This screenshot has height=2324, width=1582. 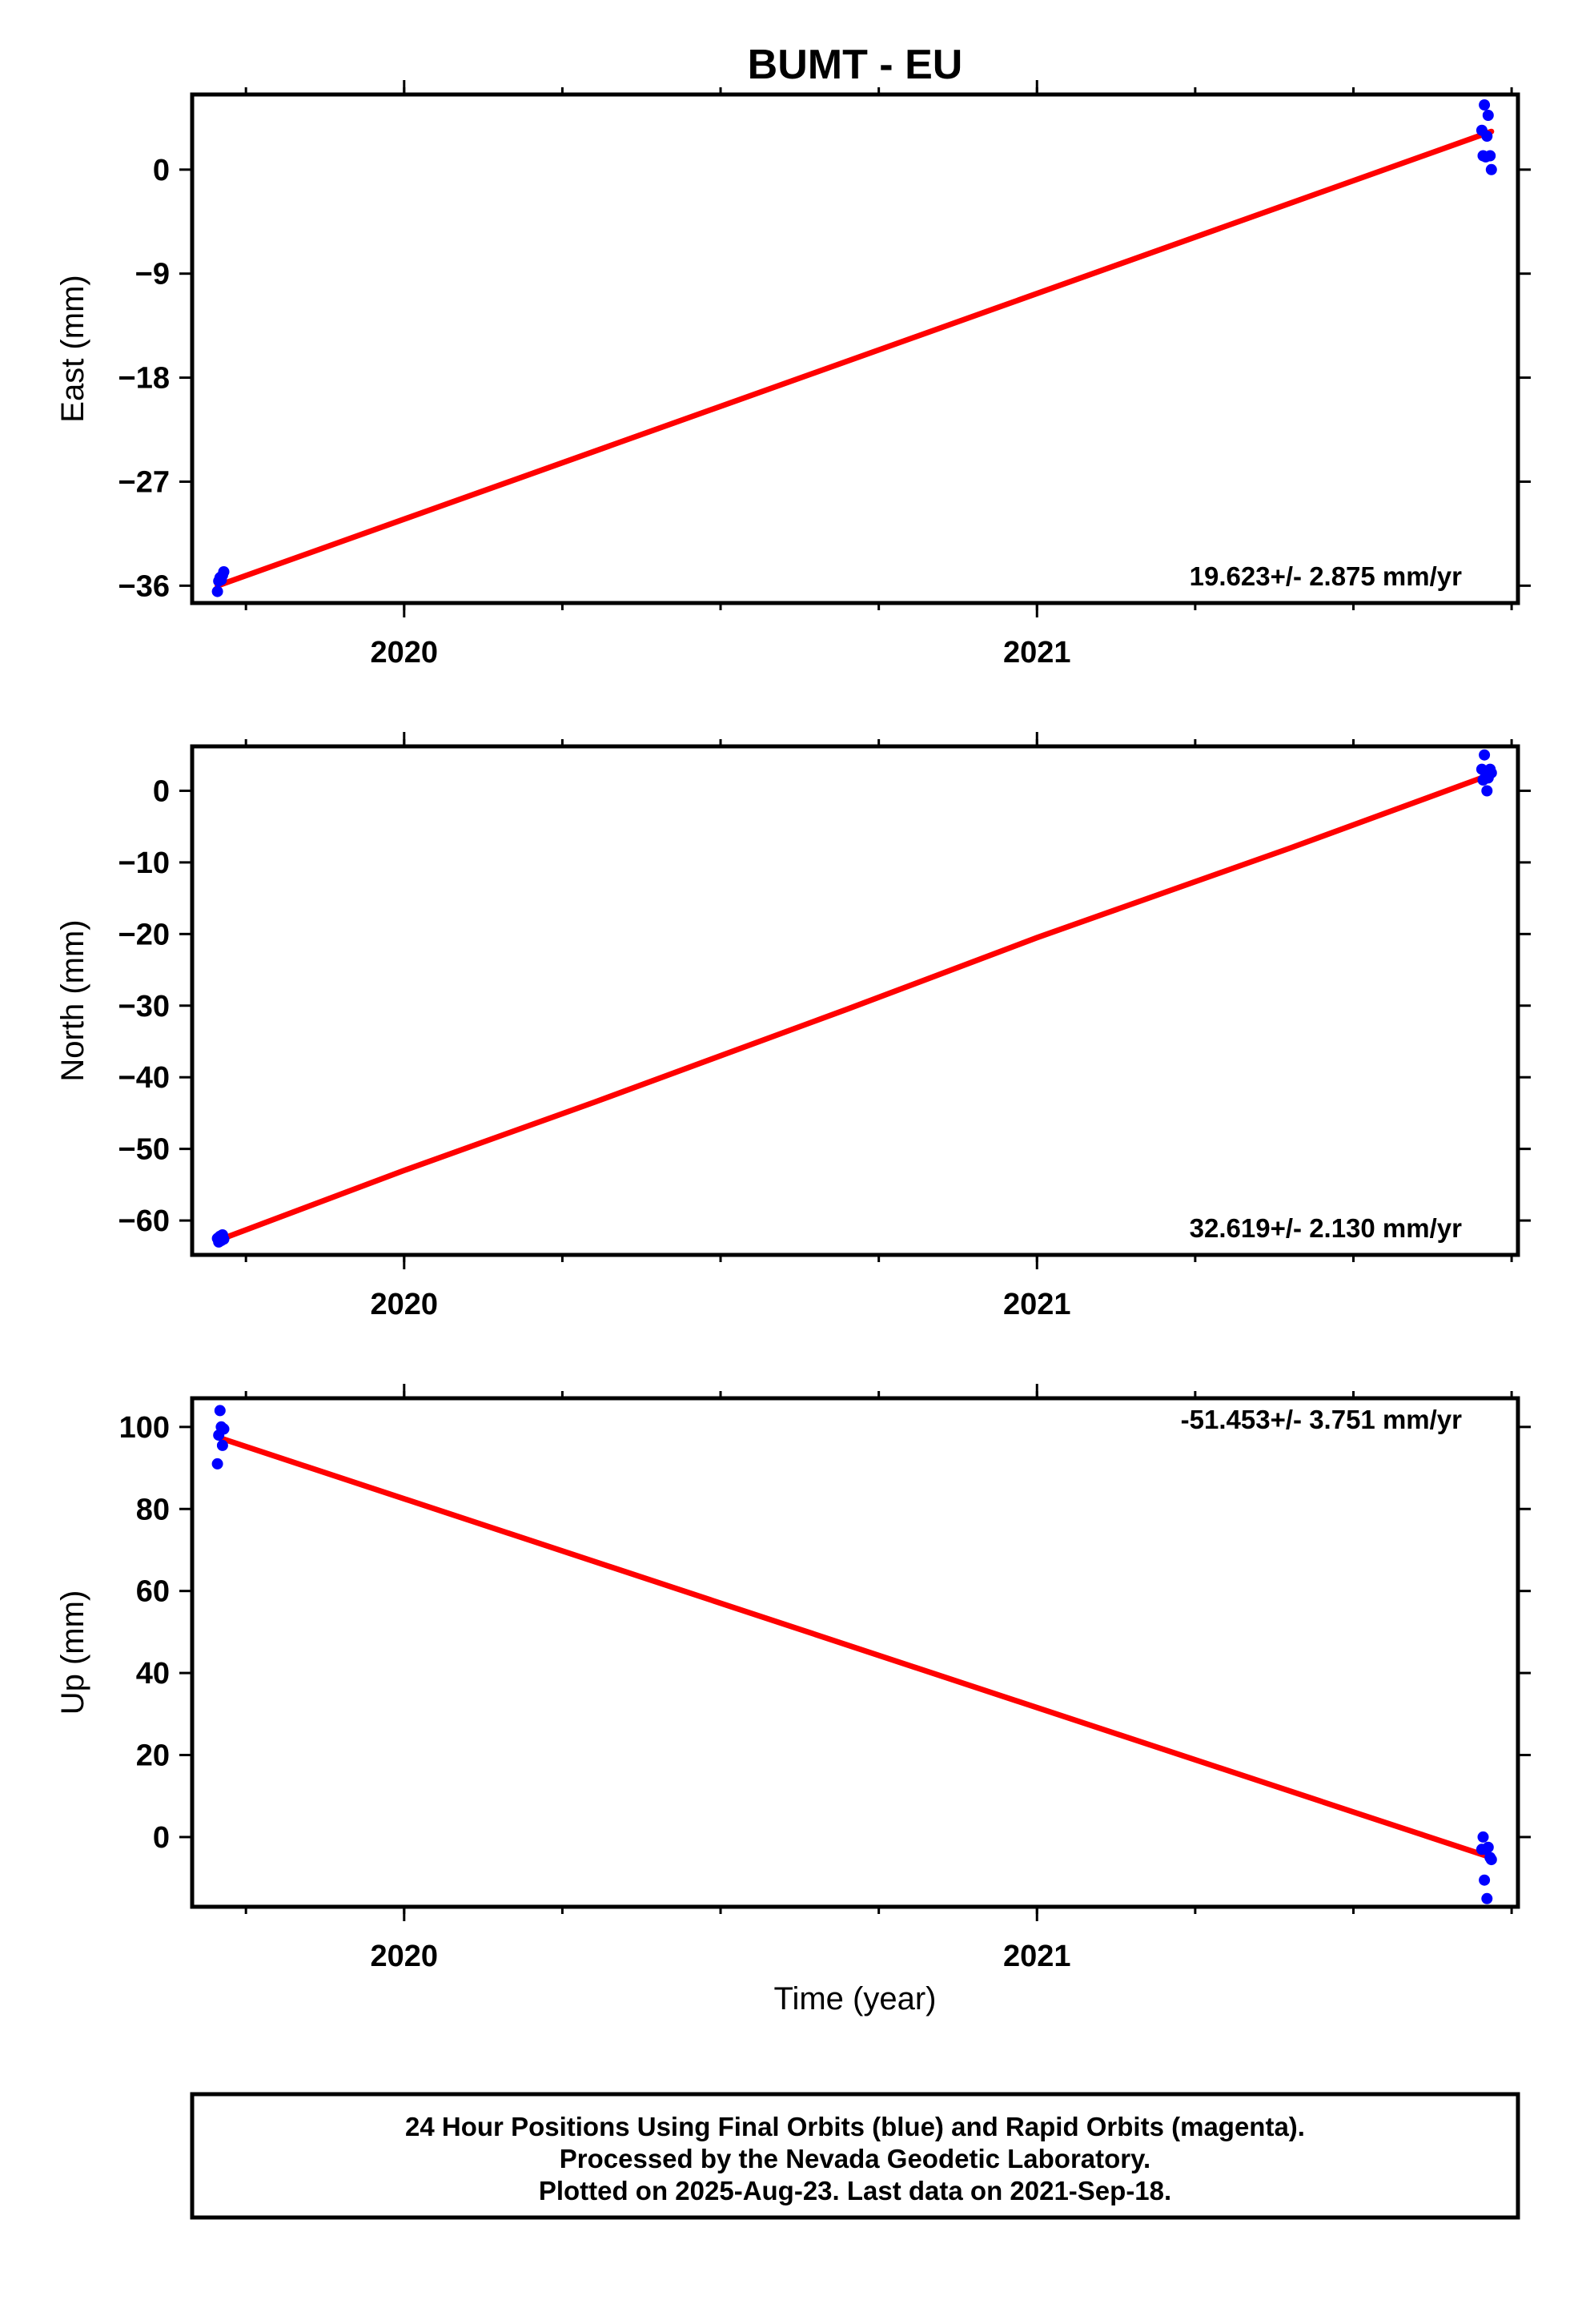 What do you see at coordinates (144, 1150) in the screenshot?
I see `north-ytick-label: −50` at bounding box center [144, 1150].